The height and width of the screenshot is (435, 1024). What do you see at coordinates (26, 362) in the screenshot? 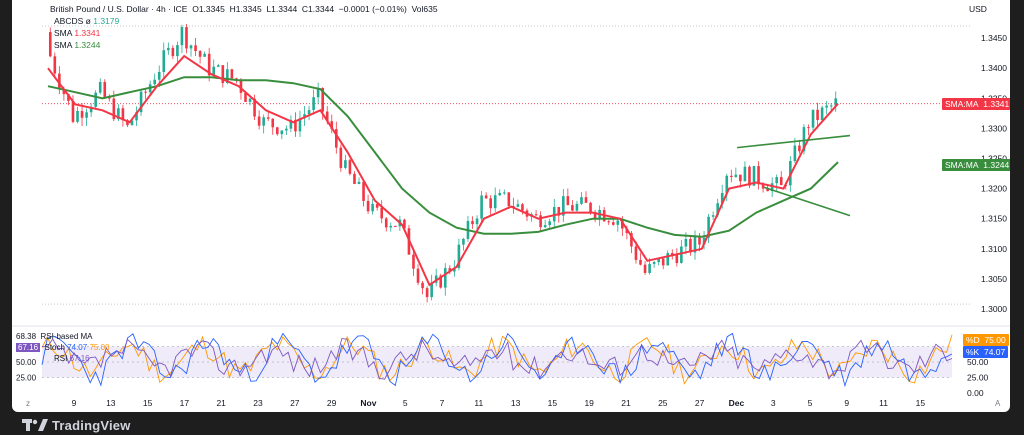
I see `osc-left-tick-label: 50.00` at bounding box center [26, 362].